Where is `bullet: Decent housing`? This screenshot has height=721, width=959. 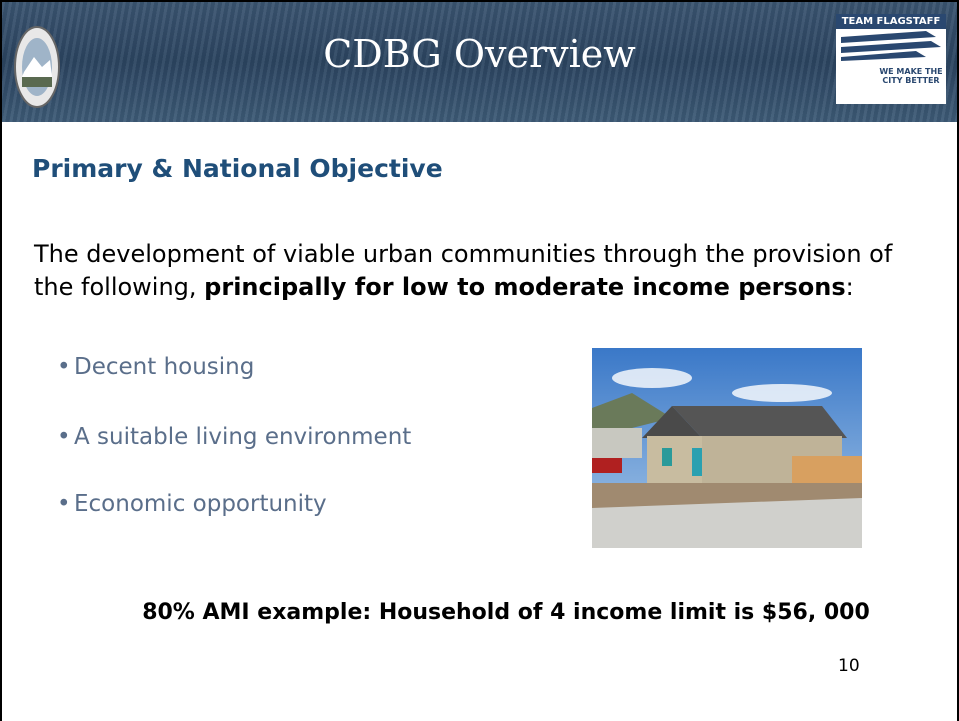 bullet: Decent housing is located at coordinates (155, 367).